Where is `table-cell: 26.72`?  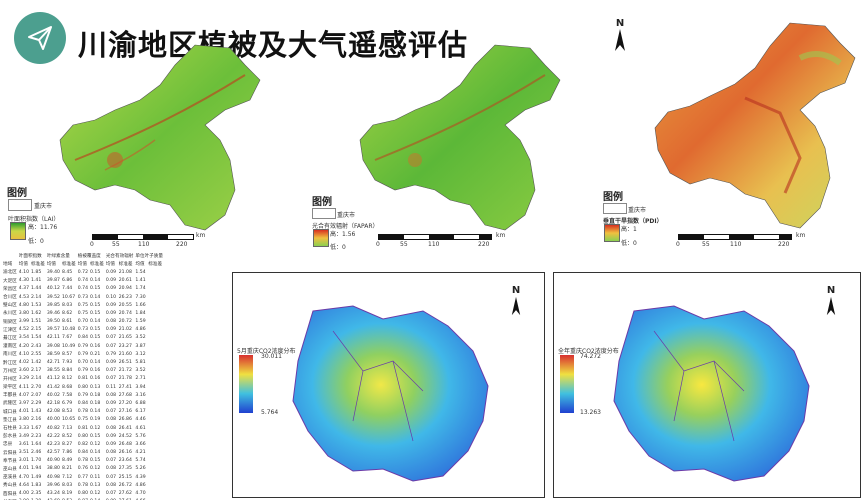
table-cell: 26.72 is located at coordinates (125, 485).